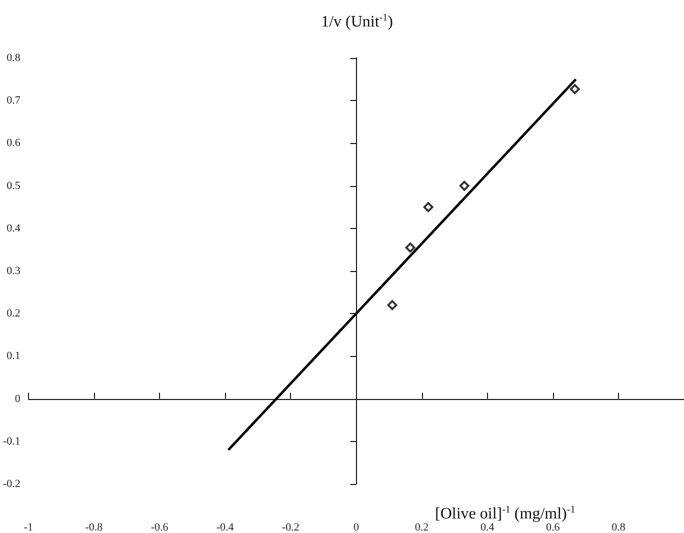  What do you see at coordinates (487, 527) in the screenshot?
I see `x-tick-label: 0.4` at bounding box center [487, 527].